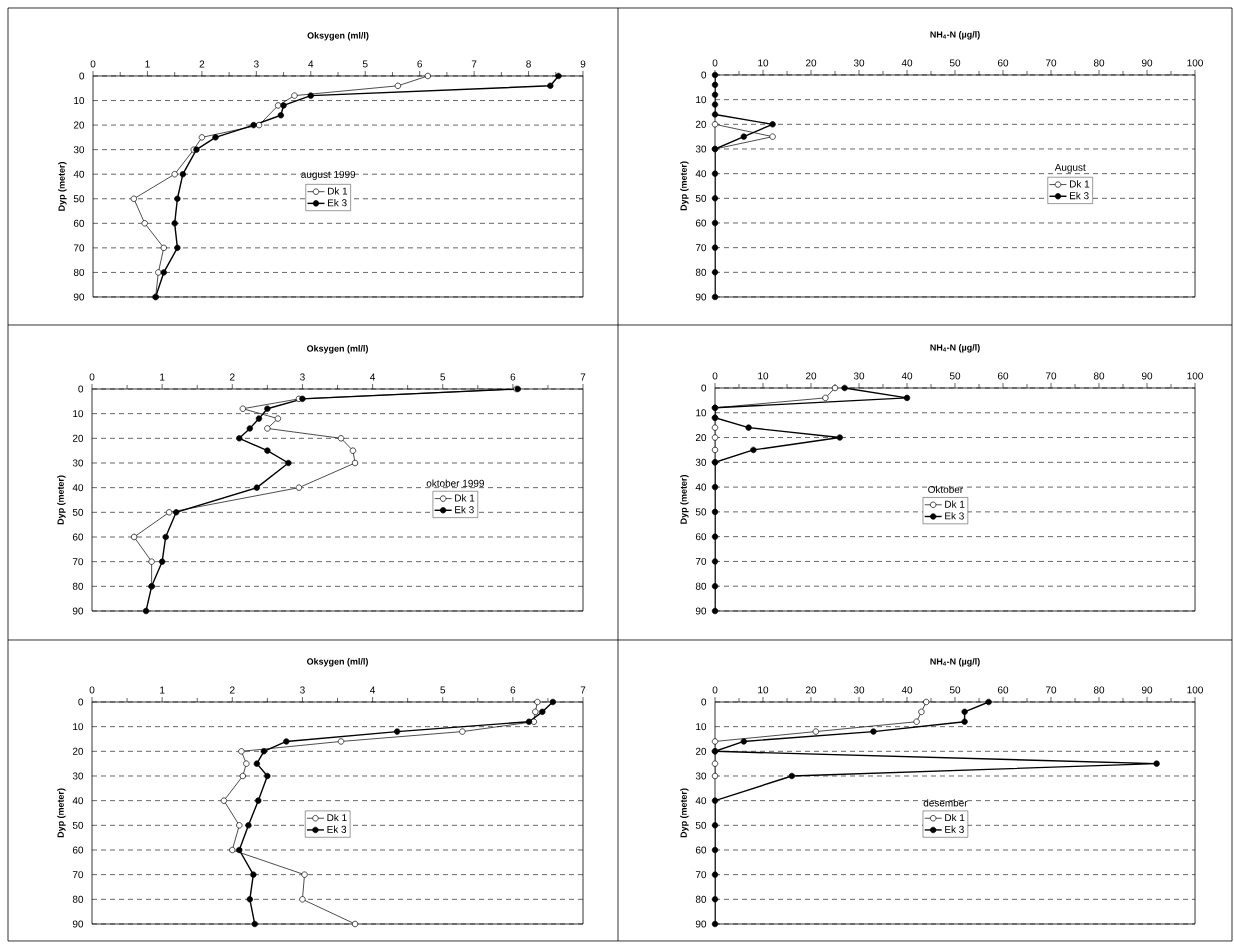 The image size is (1234, 945). I want to click on x-tick-label: 50, so click(955, 690).